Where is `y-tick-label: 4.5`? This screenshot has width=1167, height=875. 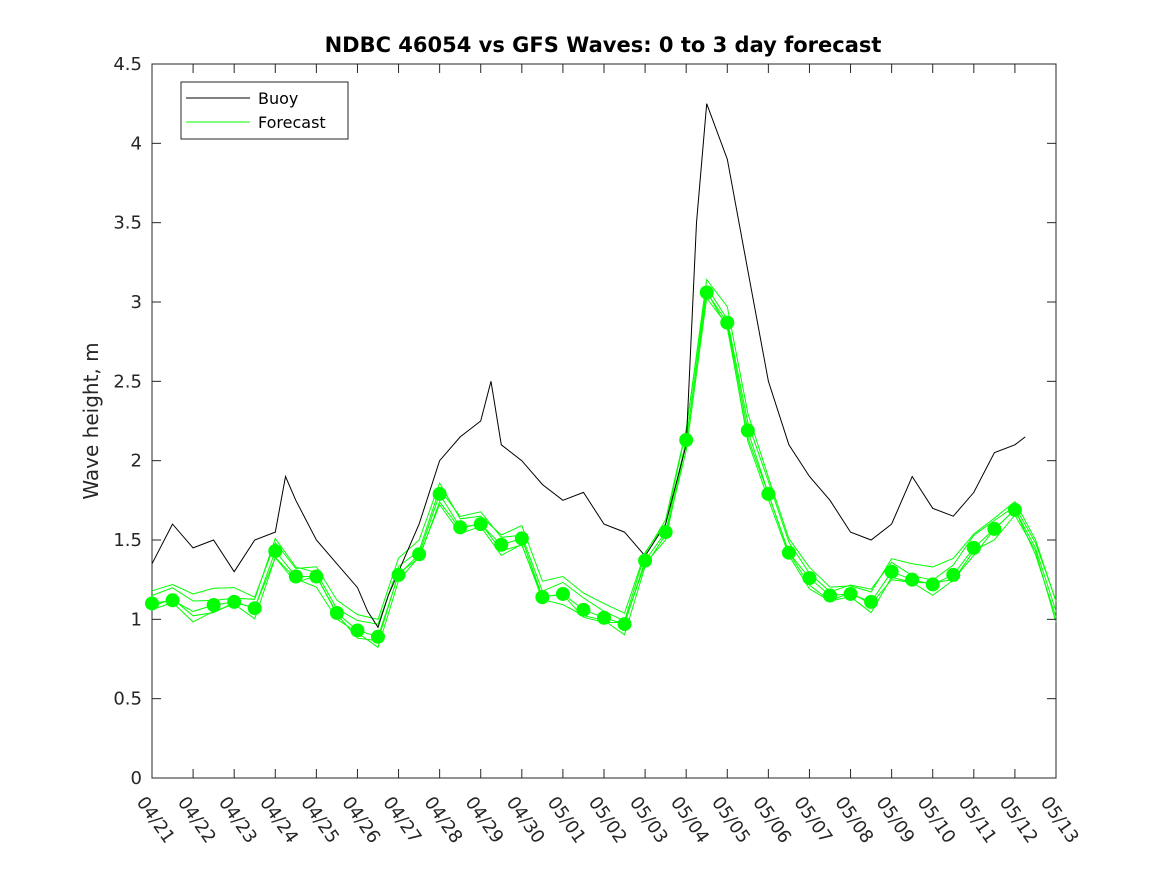 y-tick-label: 4.5 is located at coordinates (127, 64).